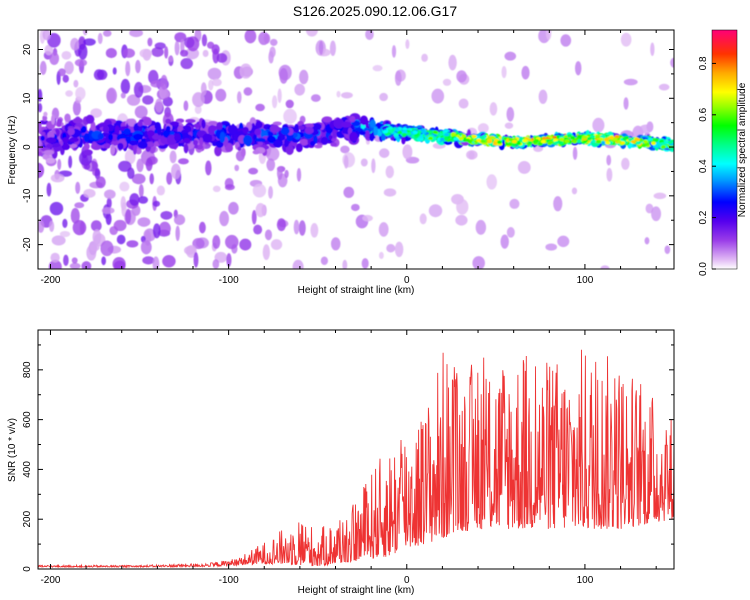 The width and height of the screenshot is (750, 600). What do you see at coordinates (27, 195) in the screenshot?
I see `y-tick-label: -10` at bounding box center [27, 195].